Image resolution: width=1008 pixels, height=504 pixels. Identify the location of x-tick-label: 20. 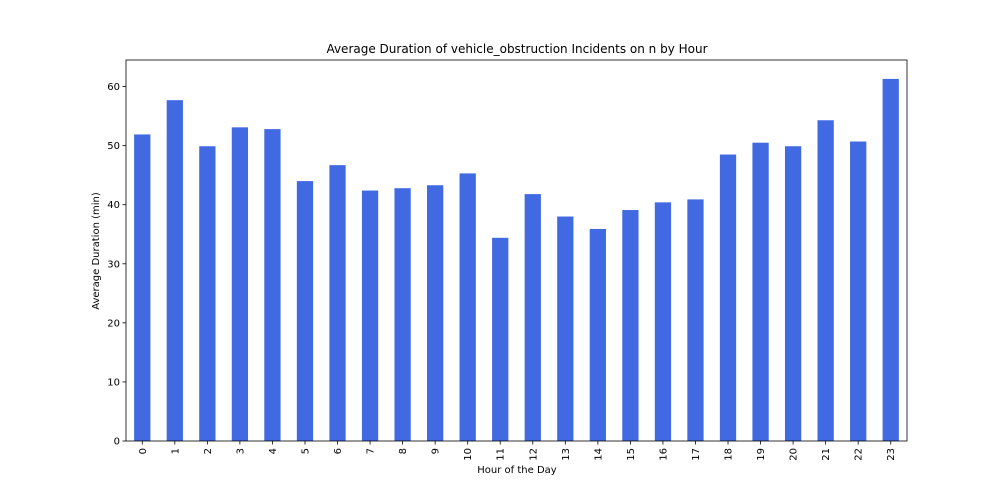
(794, 454).